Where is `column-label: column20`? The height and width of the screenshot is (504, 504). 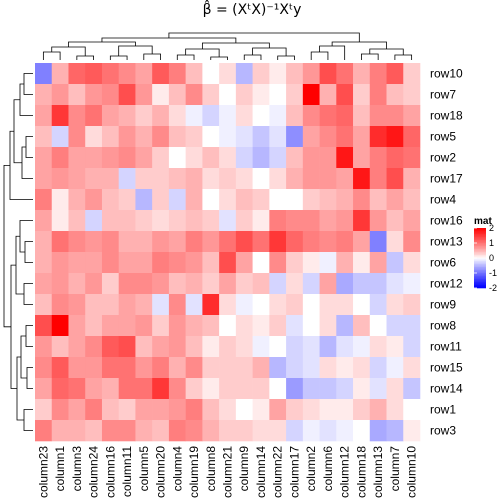
column-label: column20 is located at coordinates (161, 472).